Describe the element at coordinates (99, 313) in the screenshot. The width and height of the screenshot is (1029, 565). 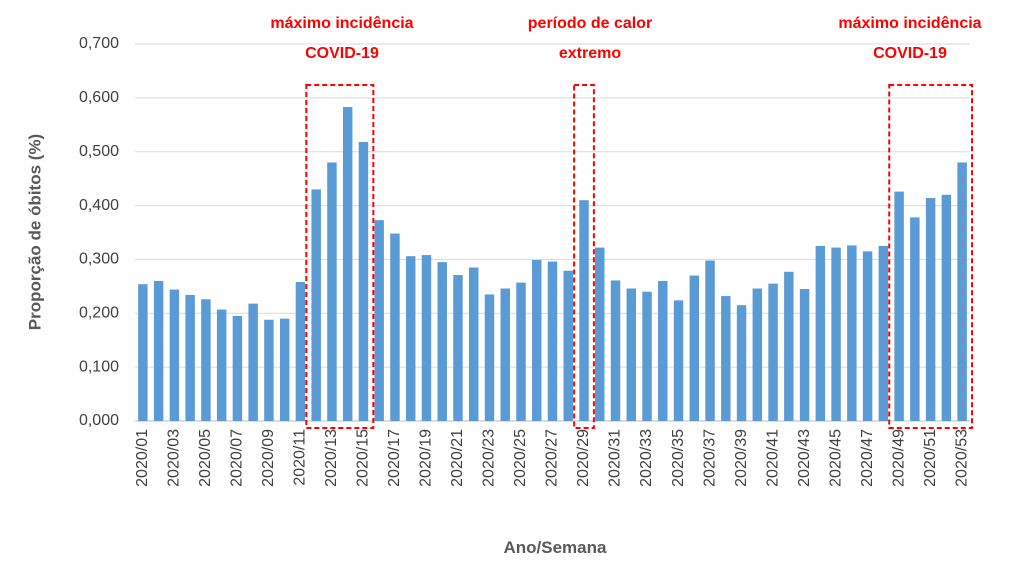
I see `y-tick-label: 0,200` at that location.